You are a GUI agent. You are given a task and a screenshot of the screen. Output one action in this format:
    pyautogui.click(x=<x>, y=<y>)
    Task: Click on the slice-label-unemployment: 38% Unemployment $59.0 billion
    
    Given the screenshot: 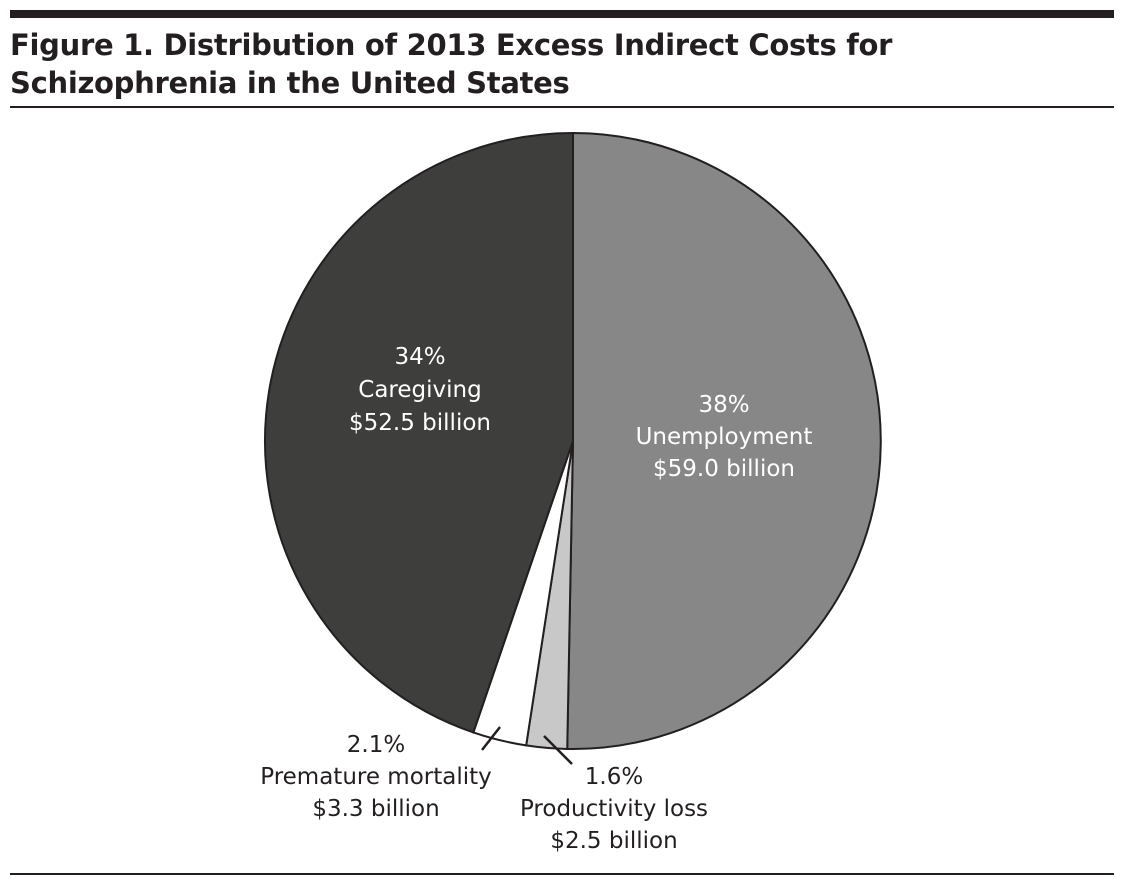 What is the action you would take?
    pyautogui.click(x=724, y=437)
    